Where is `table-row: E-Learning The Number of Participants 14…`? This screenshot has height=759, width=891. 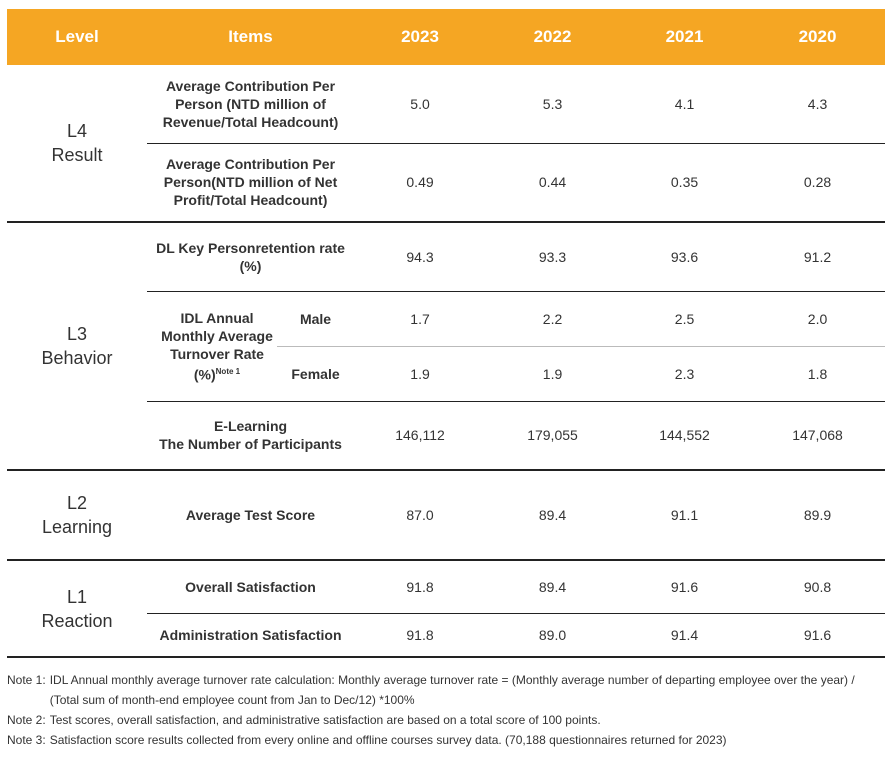 table-row: E-Learning The Number of Participants 14… is located at coordinates (446, 436).